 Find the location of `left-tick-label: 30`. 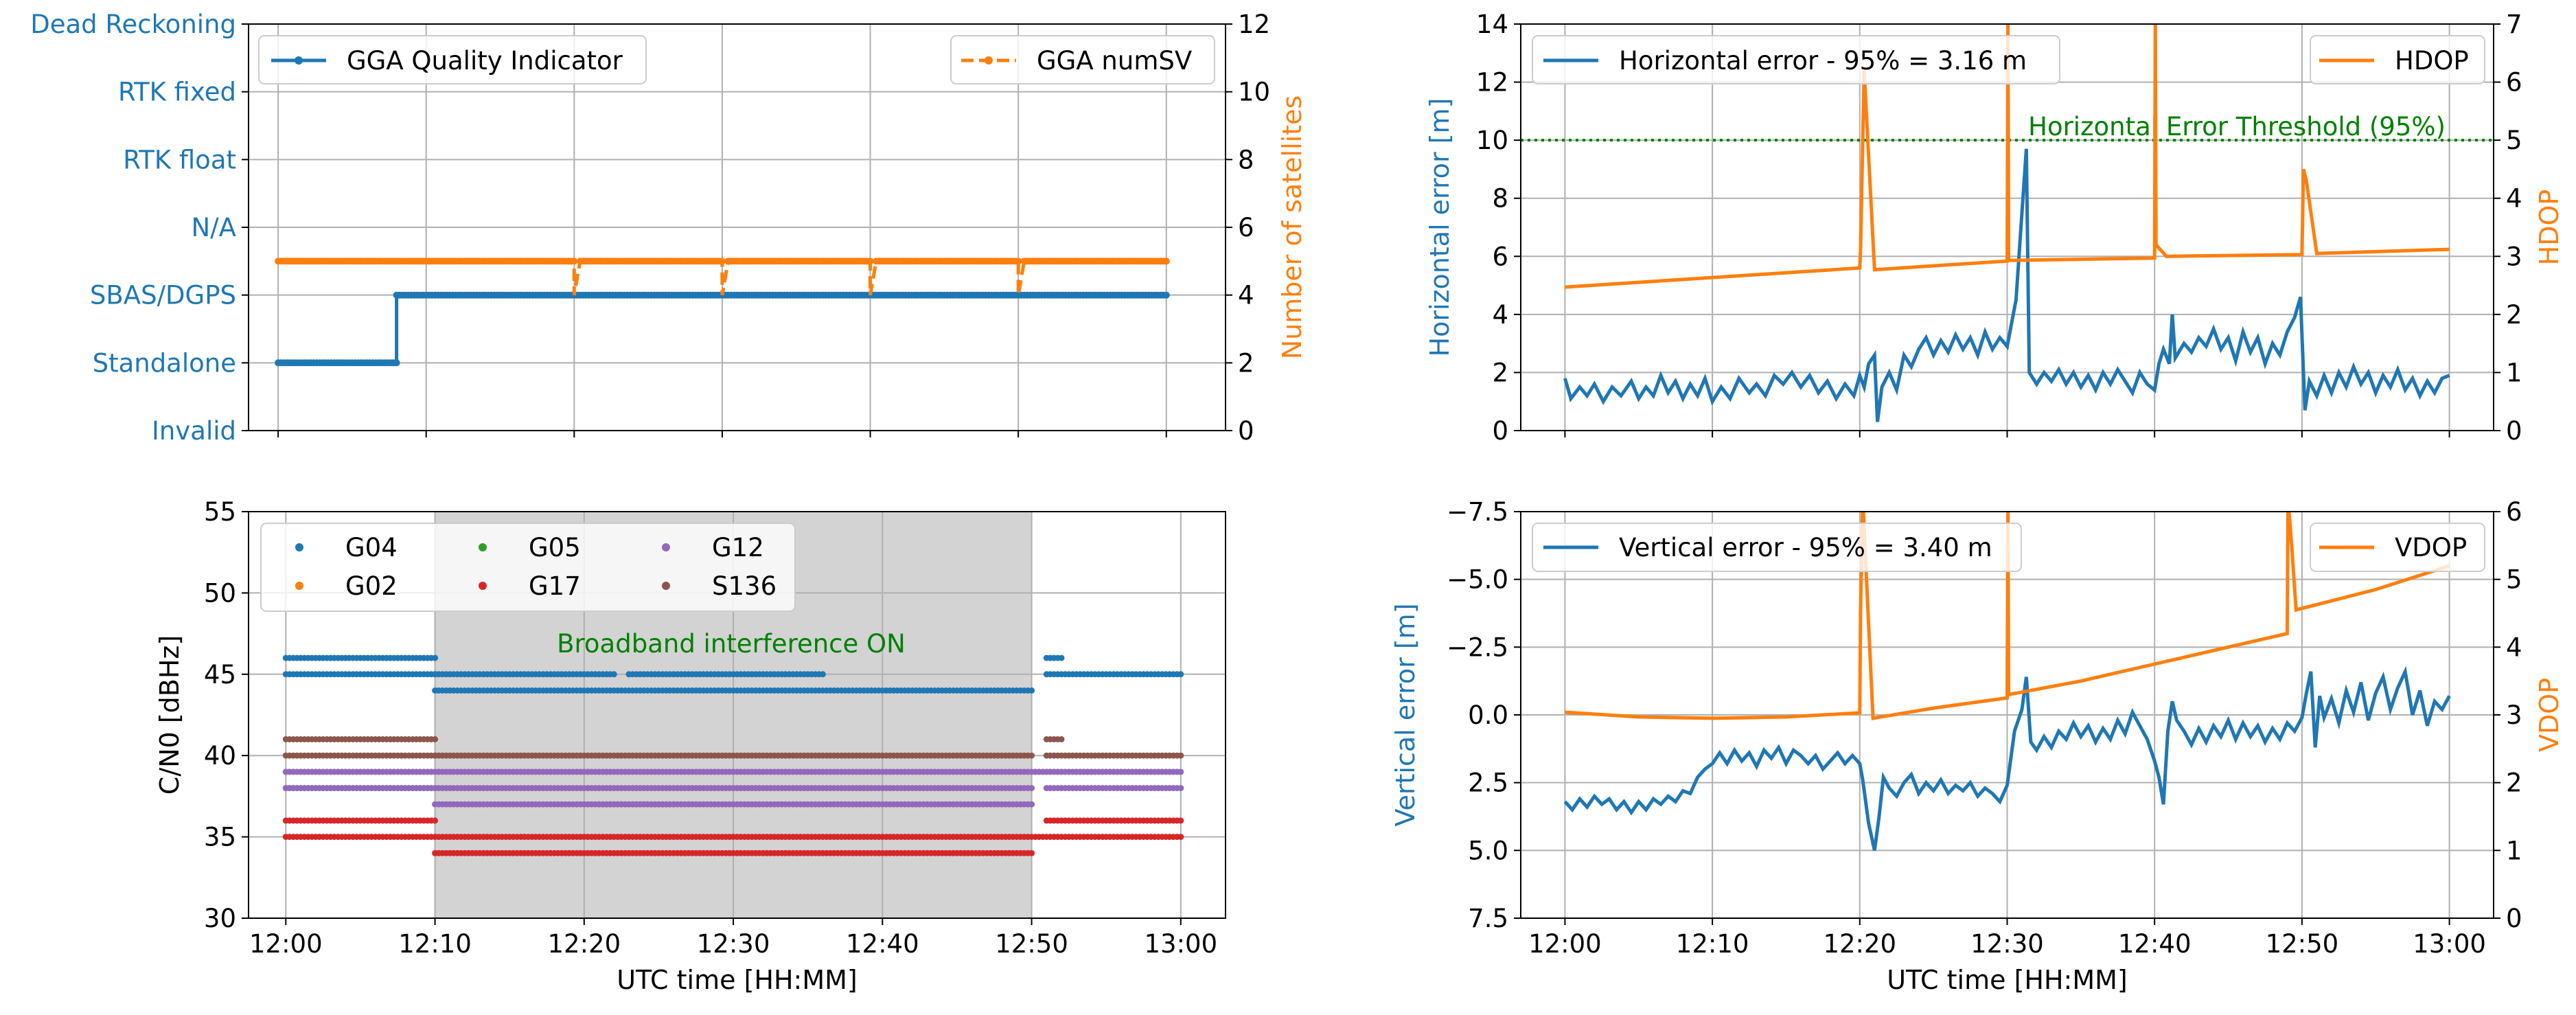

left-tick-label: 30 is located at coordinates (220, 918).